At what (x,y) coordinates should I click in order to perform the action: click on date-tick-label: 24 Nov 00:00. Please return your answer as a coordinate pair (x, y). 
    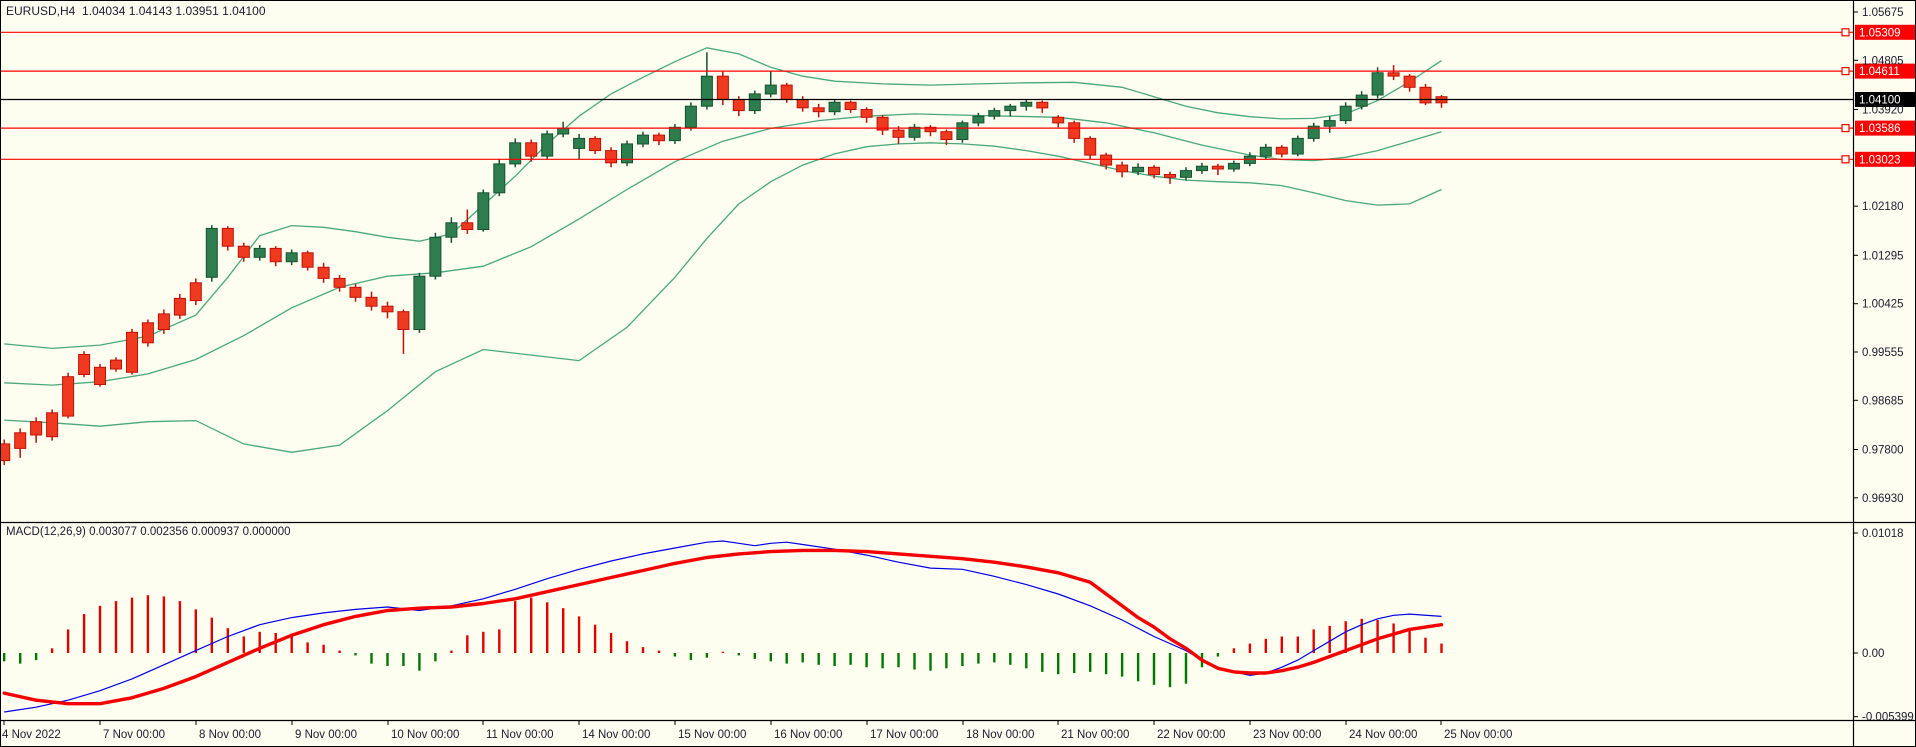
    Looking at the image, I should click on (1383, 735).